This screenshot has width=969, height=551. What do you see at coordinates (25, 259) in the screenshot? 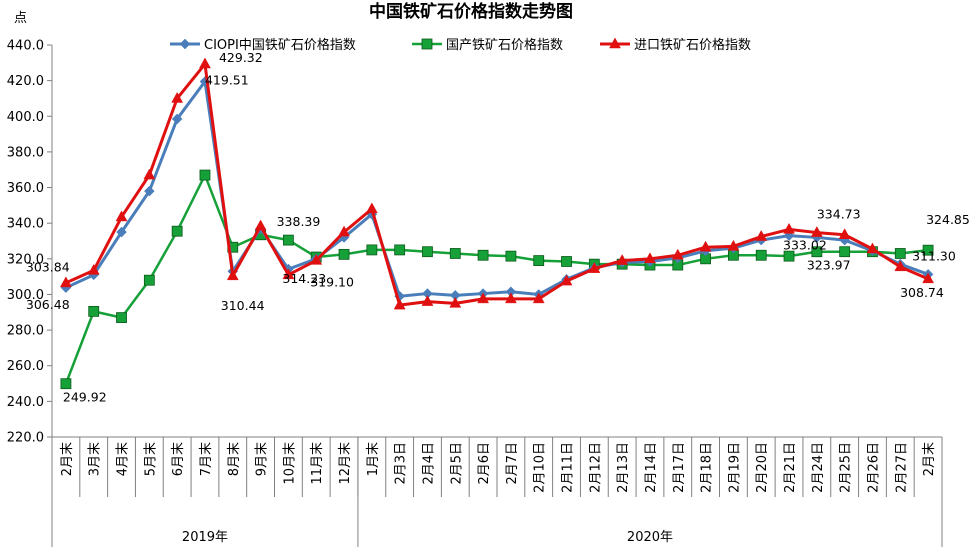
I see `y-tick-label: 320.0` at bounding box center [25, 259].